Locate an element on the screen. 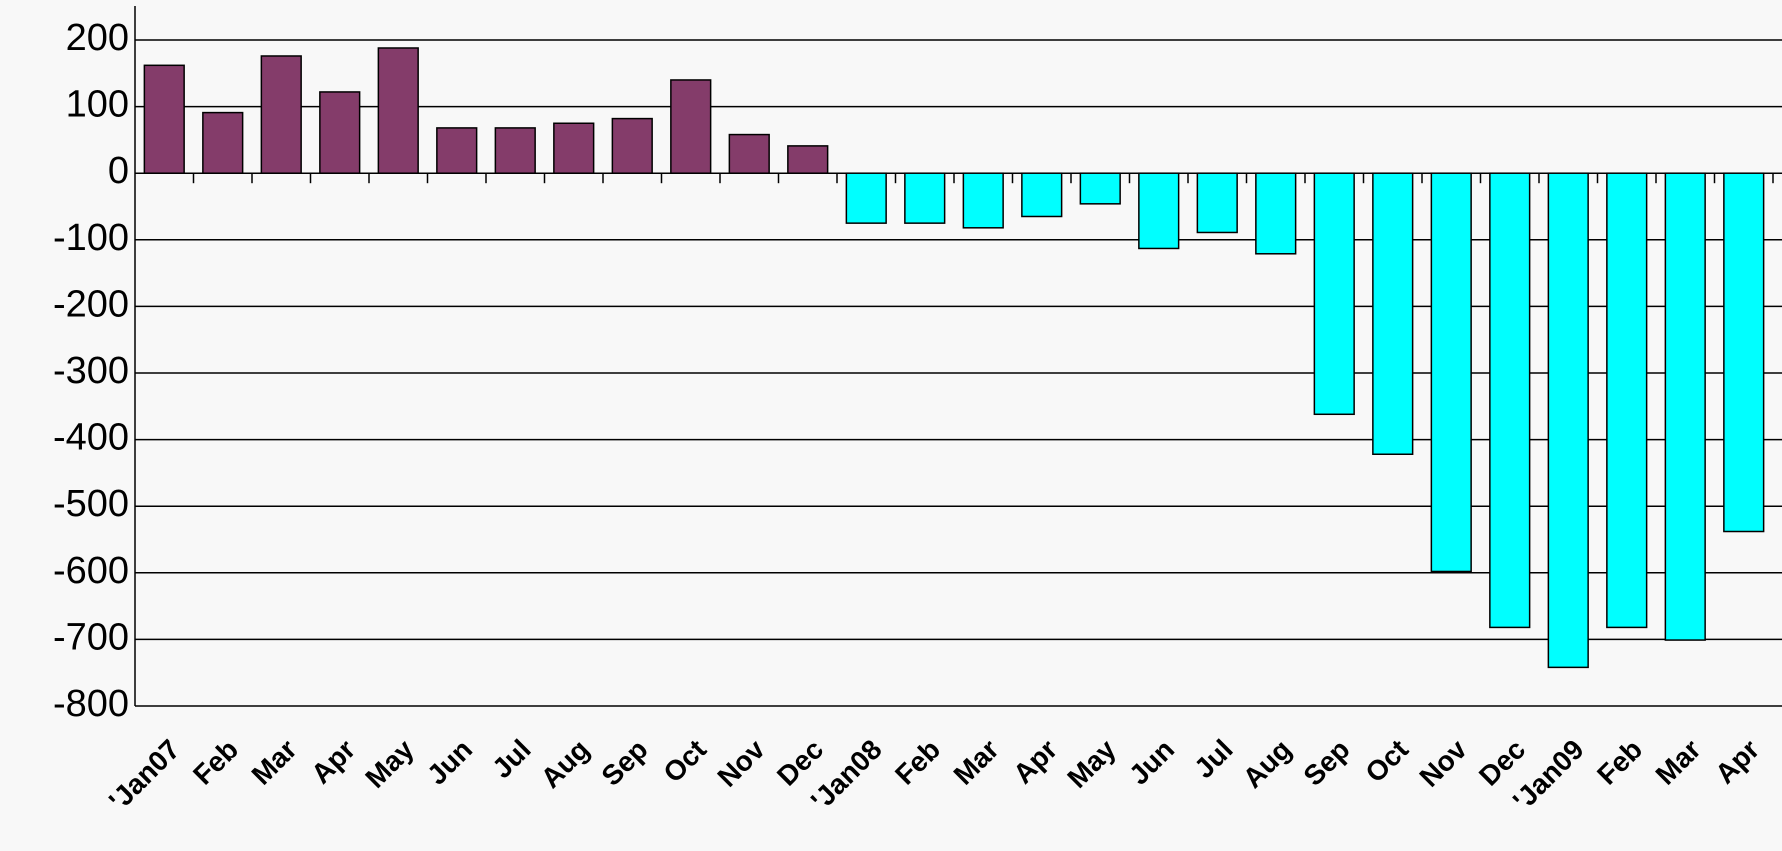 The height and width of the screenshot is (851, 1782). y-tick-label: -700 is located at coordinates (91, 637).